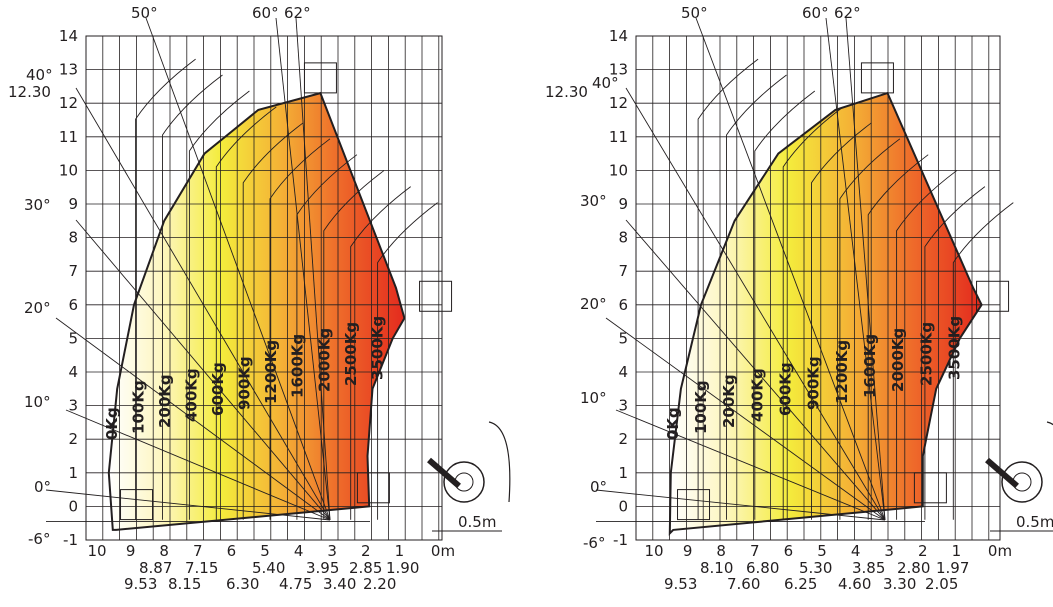 The image size is (1053, 607). I want to click on y-tick-label: 4, so click(623, 372).